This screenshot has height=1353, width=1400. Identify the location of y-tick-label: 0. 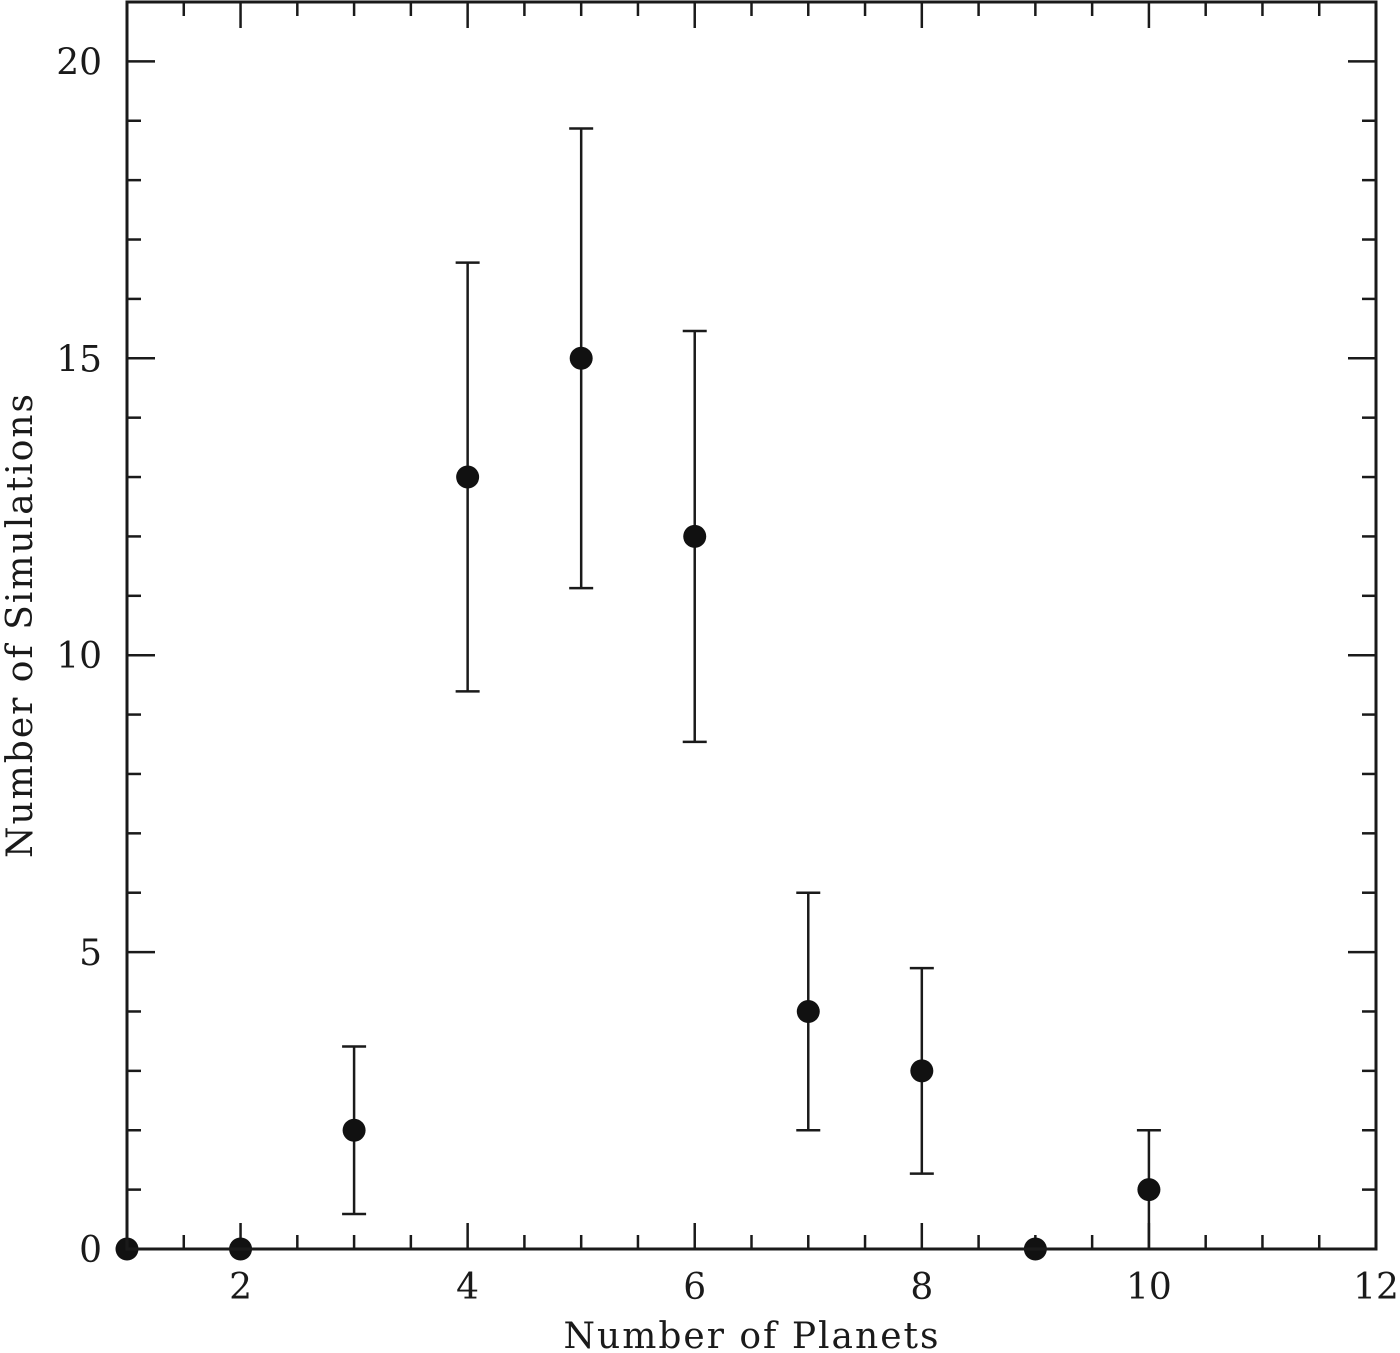
(90, 1250).